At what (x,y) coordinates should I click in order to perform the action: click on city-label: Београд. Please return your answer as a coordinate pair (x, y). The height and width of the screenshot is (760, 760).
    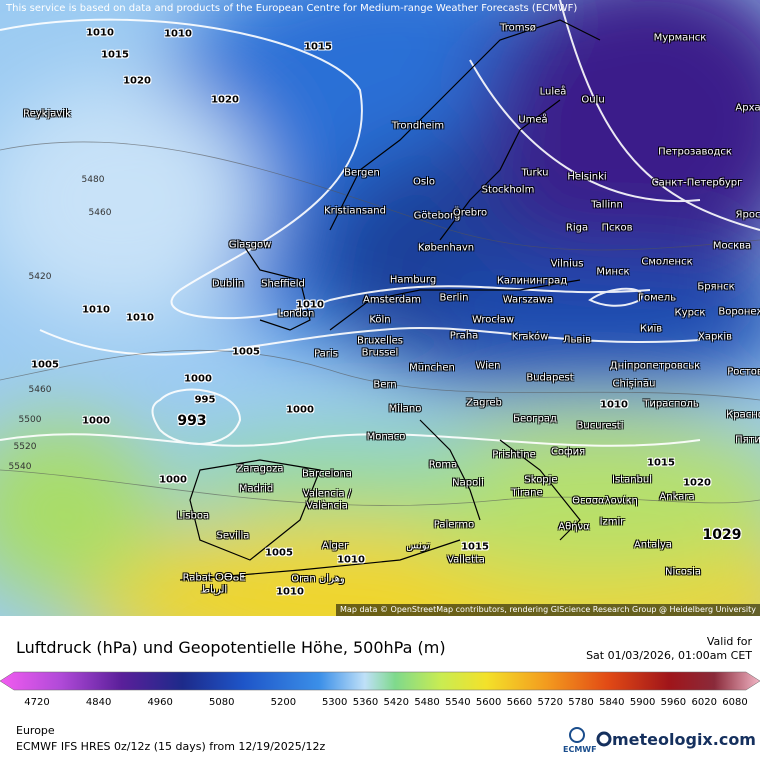
    Looking at the image, I should click on (535, 419).